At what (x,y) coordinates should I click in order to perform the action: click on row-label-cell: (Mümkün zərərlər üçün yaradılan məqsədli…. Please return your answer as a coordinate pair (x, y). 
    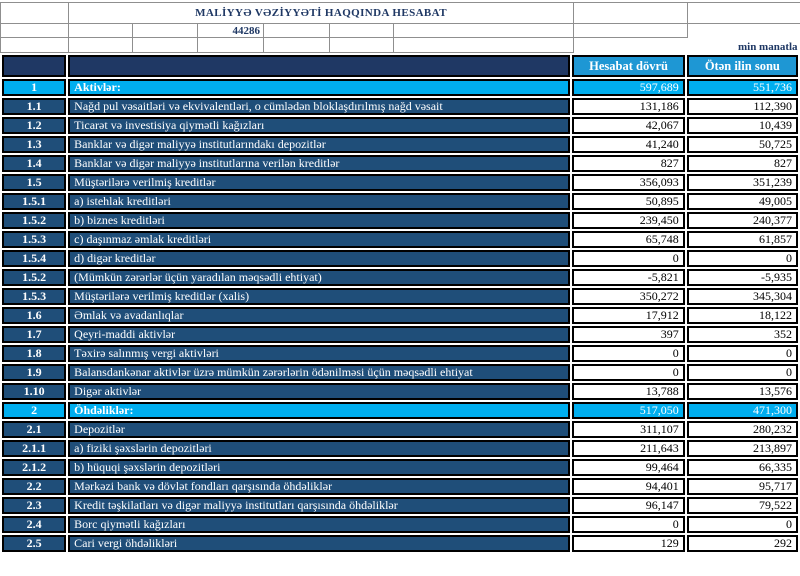
    Looking at the image, I should click on (319, 277).